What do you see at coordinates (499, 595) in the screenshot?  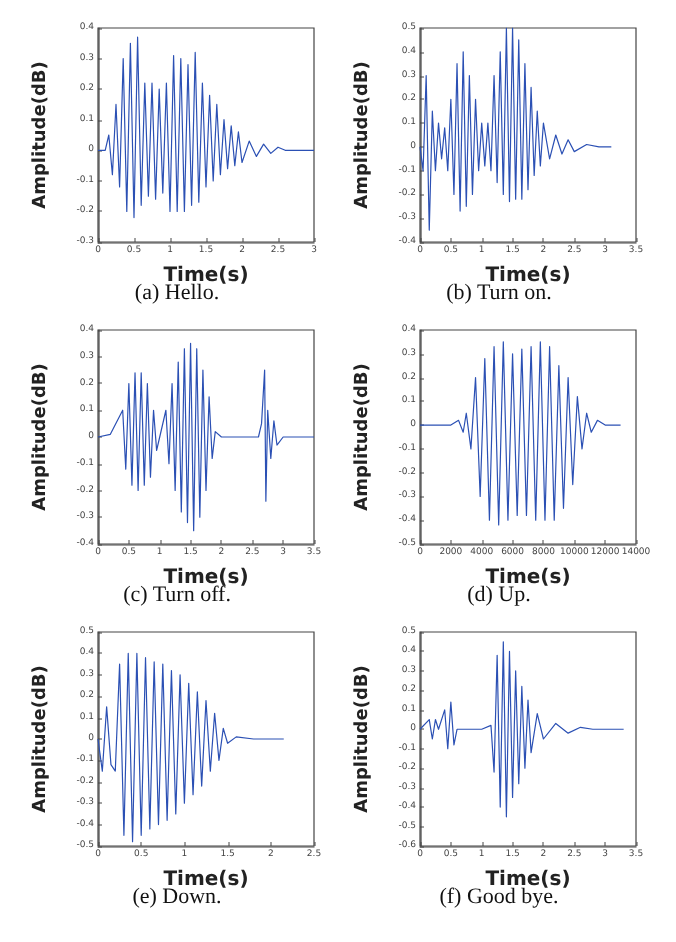 I see `text: (d) Up.` at bounding box center [499, 595].